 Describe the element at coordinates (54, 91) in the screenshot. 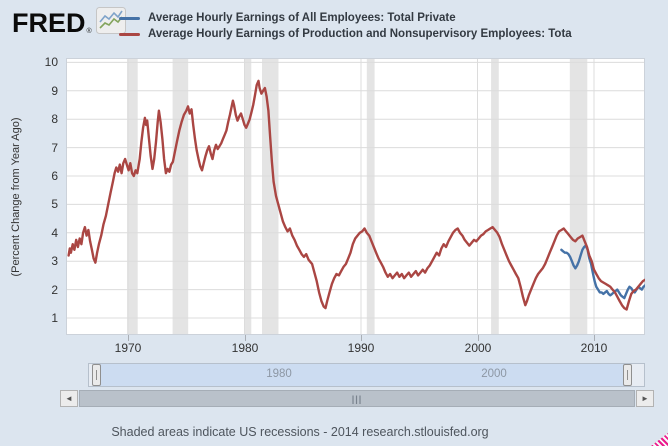

I see `y-axis-tick-label: 9` at that location.